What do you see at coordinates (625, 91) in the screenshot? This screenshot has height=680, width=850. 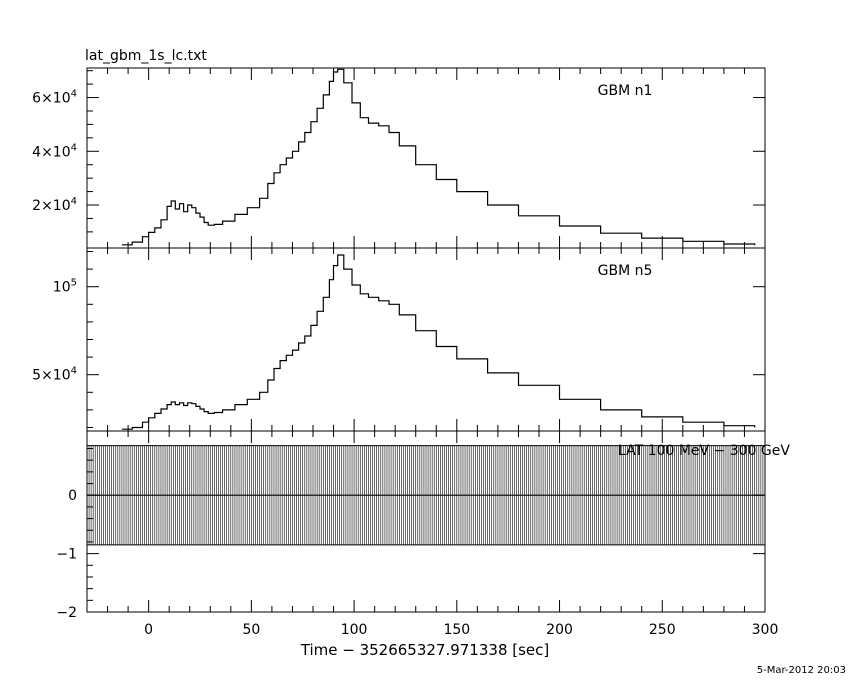 I see `series-legend: GBM n1` at bounding box center [625, 91].